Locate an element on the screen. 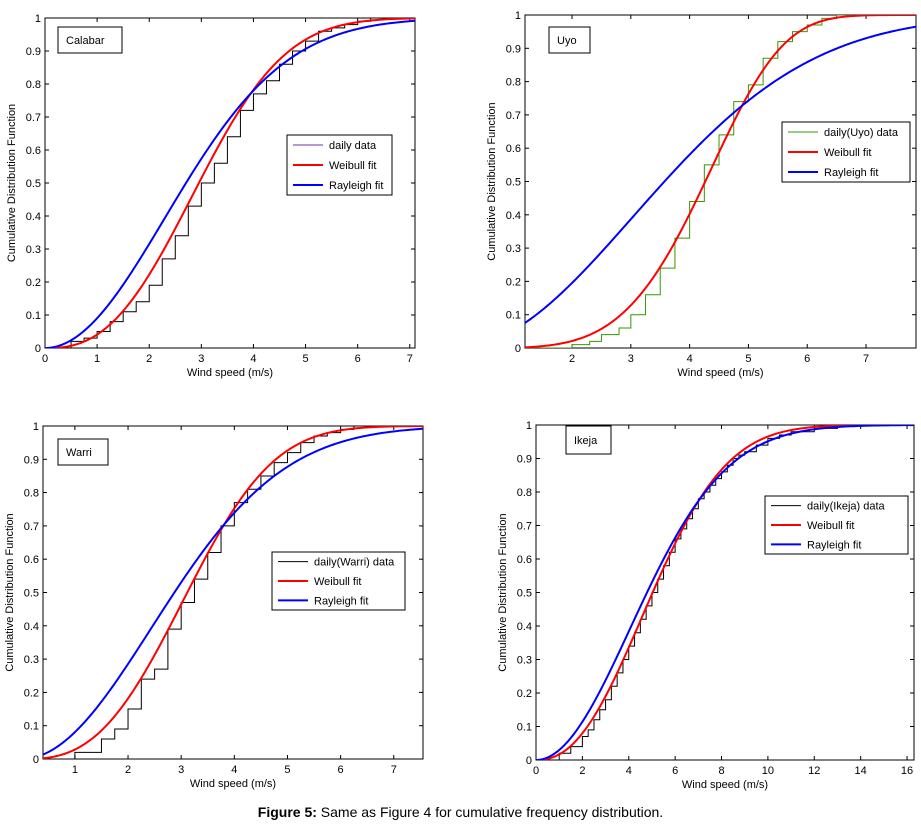 The width and height of the screenshot is (921, 828). chart-4-y-tick-label: 0.1 is located at coordinates (524, 728).